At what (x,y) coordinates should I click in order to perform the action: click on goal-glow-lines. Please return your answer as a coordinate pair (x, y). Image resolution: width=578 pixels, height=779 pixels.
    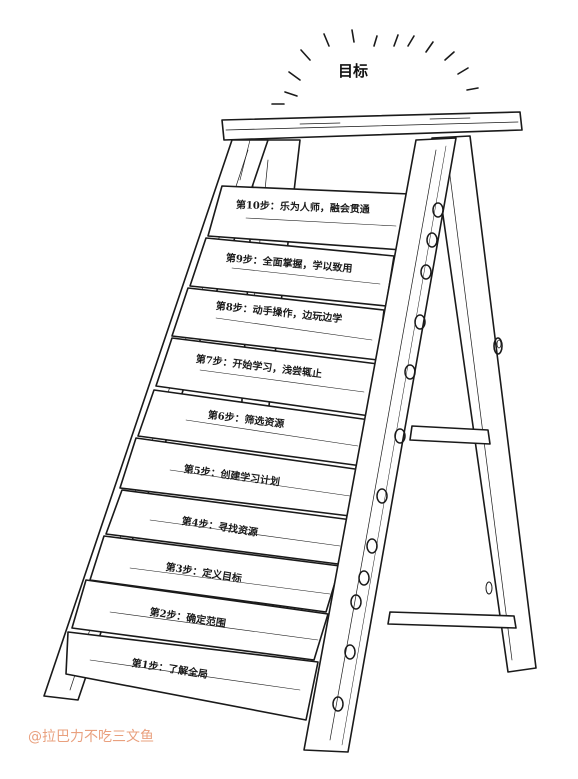
    Looking at the image, I should click on (375, 67).